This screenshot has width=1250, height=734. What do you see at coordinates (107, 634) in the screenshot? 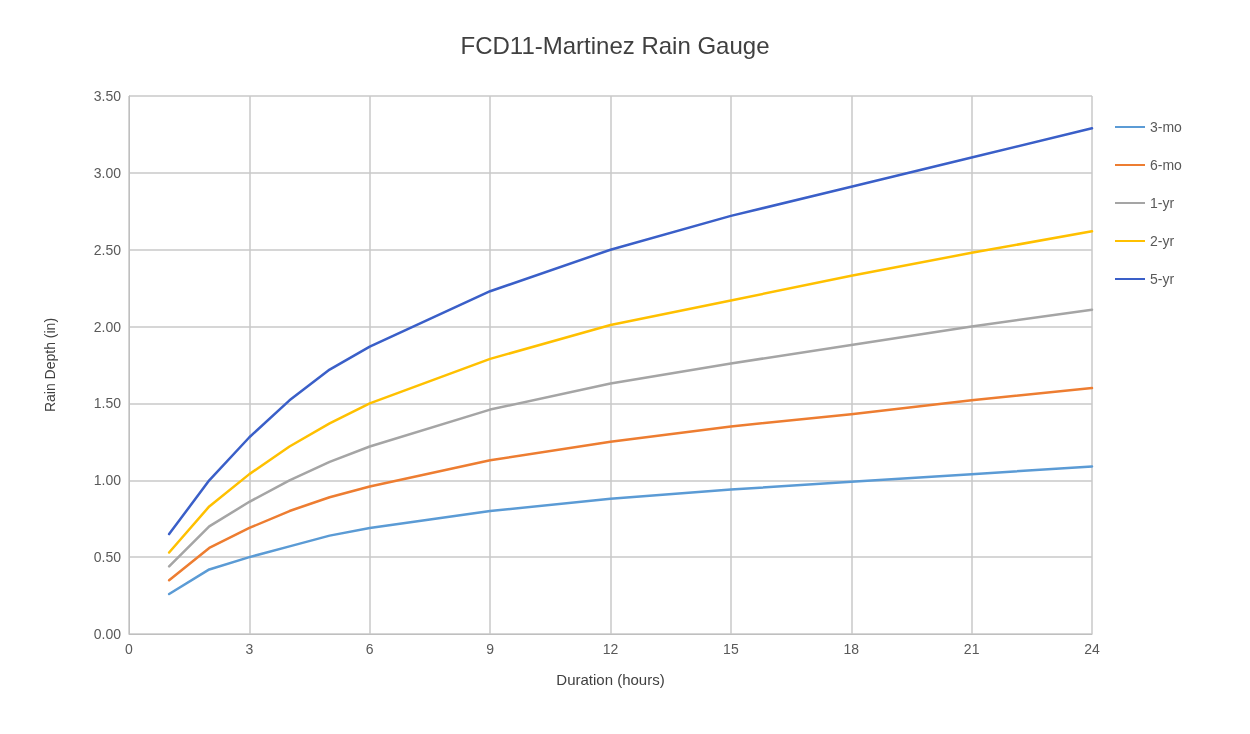
I see `y-tick-label: 0.00` at bounding box center [107, 634].